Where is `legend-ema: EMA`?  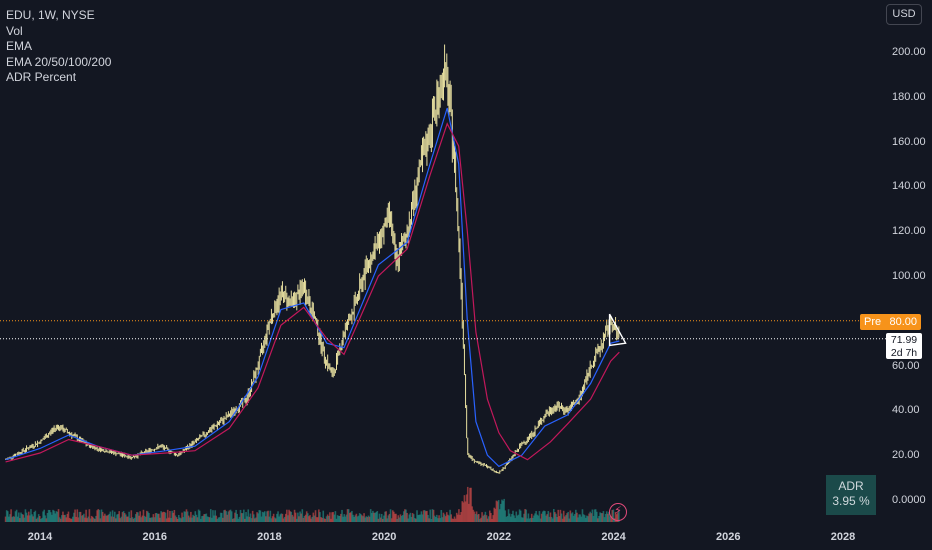 legend-ema: EMA is located at coordinates (19, 46).